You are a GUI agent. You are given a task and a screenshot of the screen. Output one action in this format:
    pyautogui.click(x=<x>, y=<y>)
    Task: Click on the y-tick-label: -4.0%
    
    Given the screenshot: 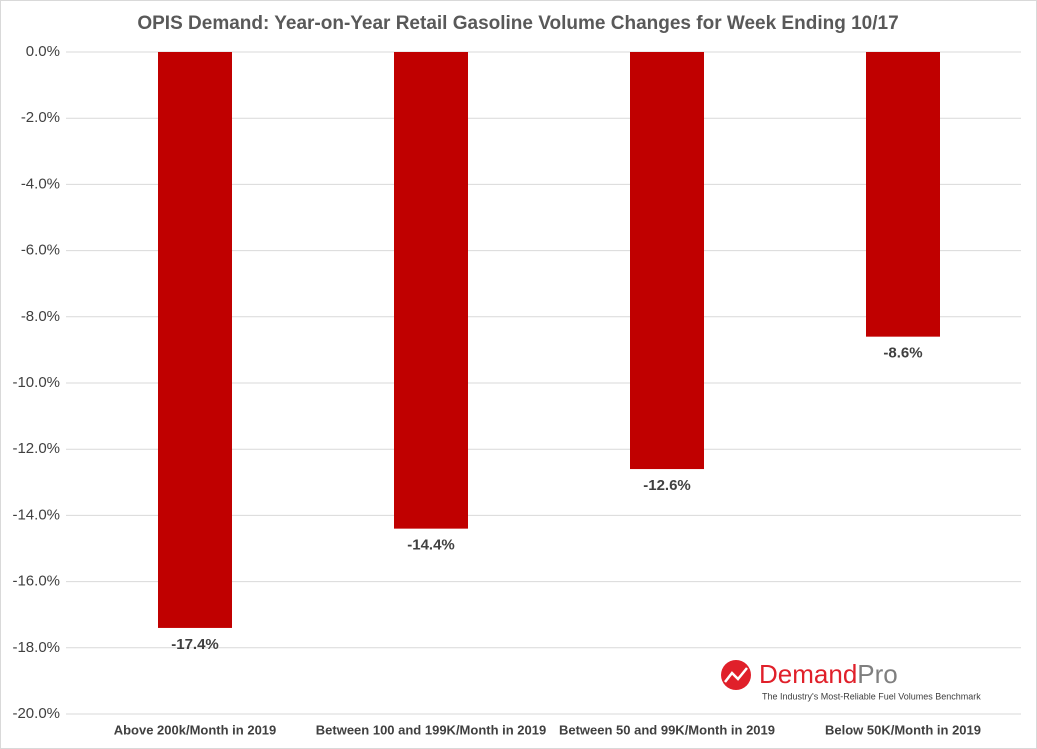 What is the action you would take?
    pyautogui.click(x=40, y=183)
    